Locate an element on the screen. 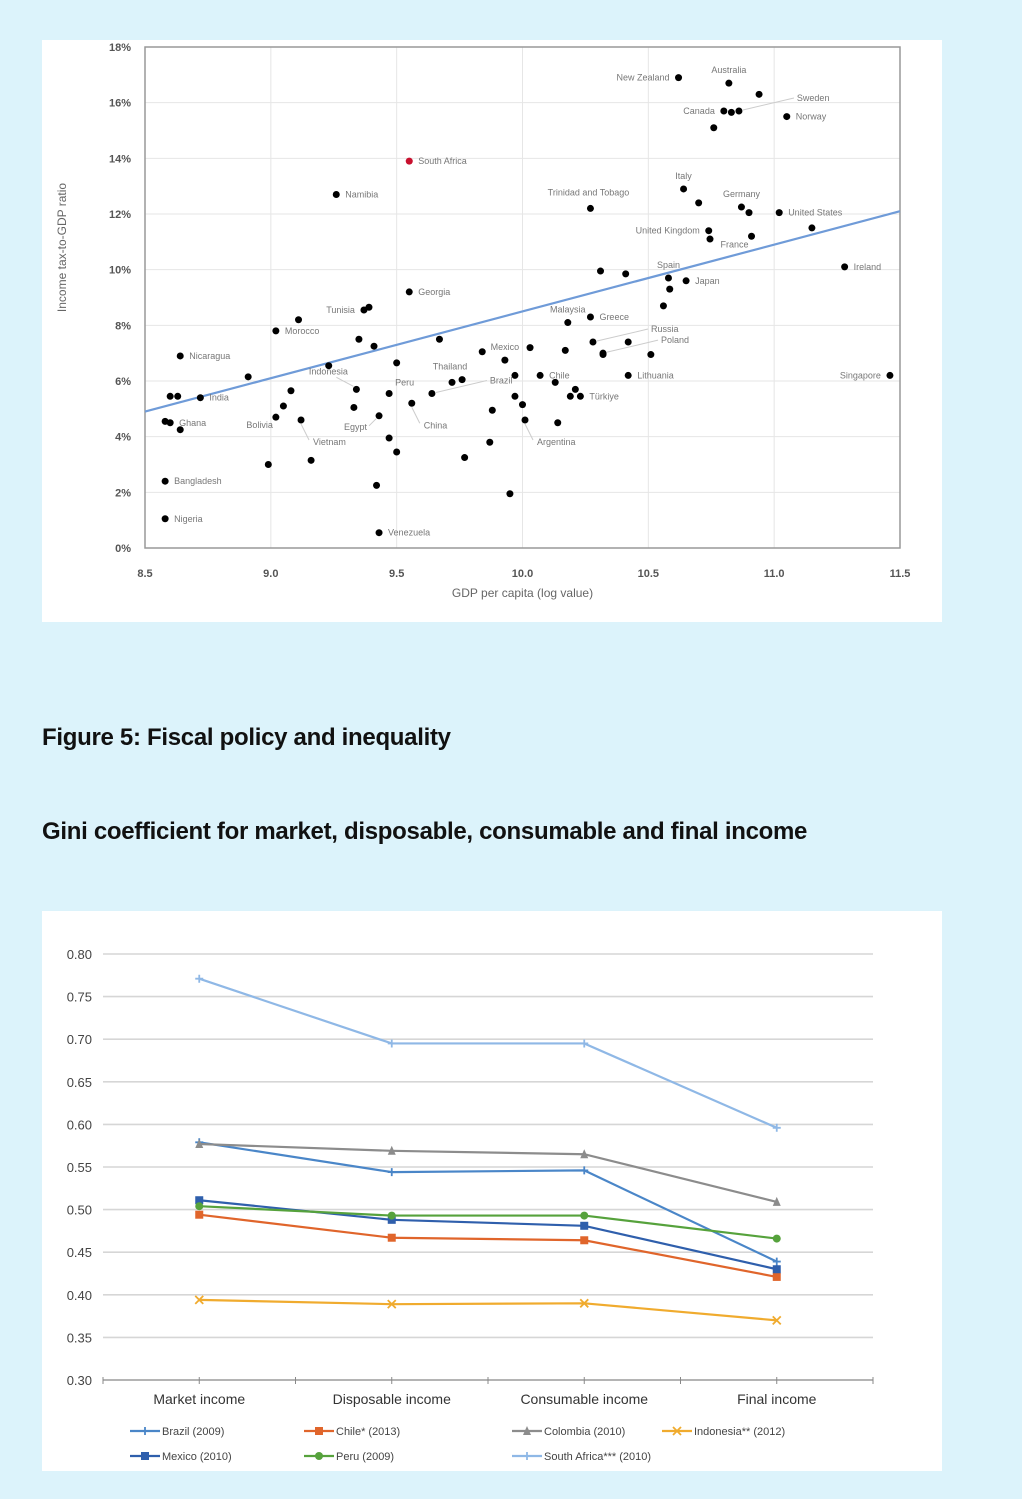 This screenshot has height=1499, width=1022. point-label: Poland is located at coordinates (675, 340).